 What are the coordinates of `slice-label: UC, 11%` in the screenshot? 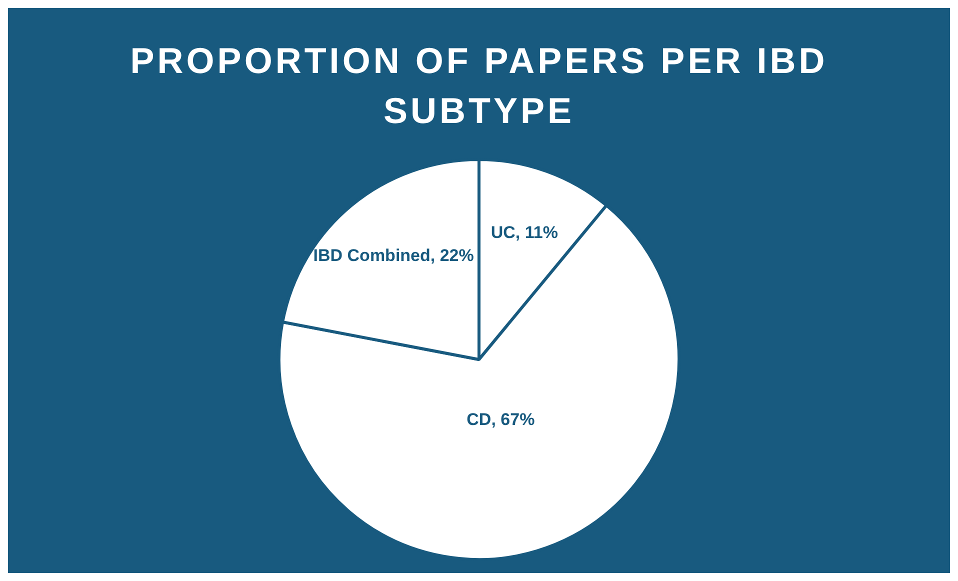 It's located at (524, 233).